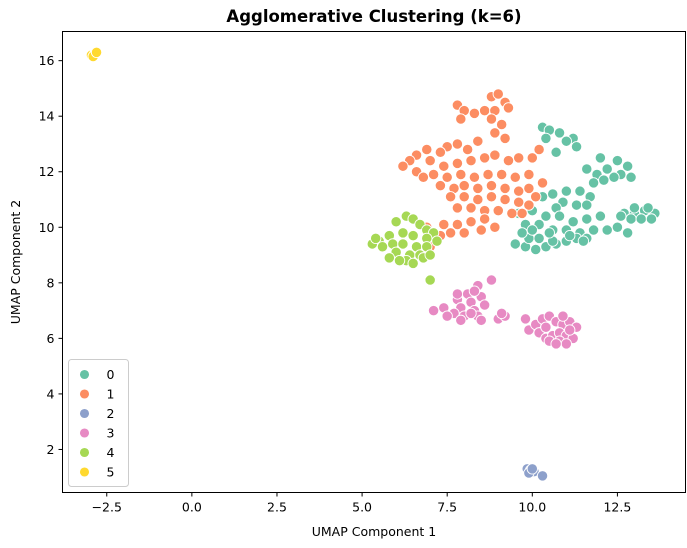 The width and height of the screenshot is (687, 548). Describe the element at coordinates (373, 16) in the screenshot. I see `chart-title: Agglomerative Clustering (k=6)` at that location.